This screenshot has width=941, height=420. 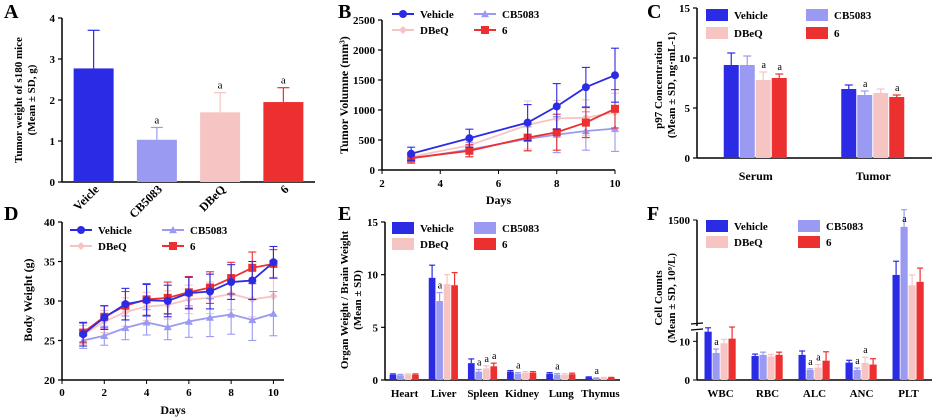 What do you see at coordinates (345, 300) in the screenshot?
I see `y-axis-label-line: Organ Weight / Brain Weight` at bounding box center [345, 300].